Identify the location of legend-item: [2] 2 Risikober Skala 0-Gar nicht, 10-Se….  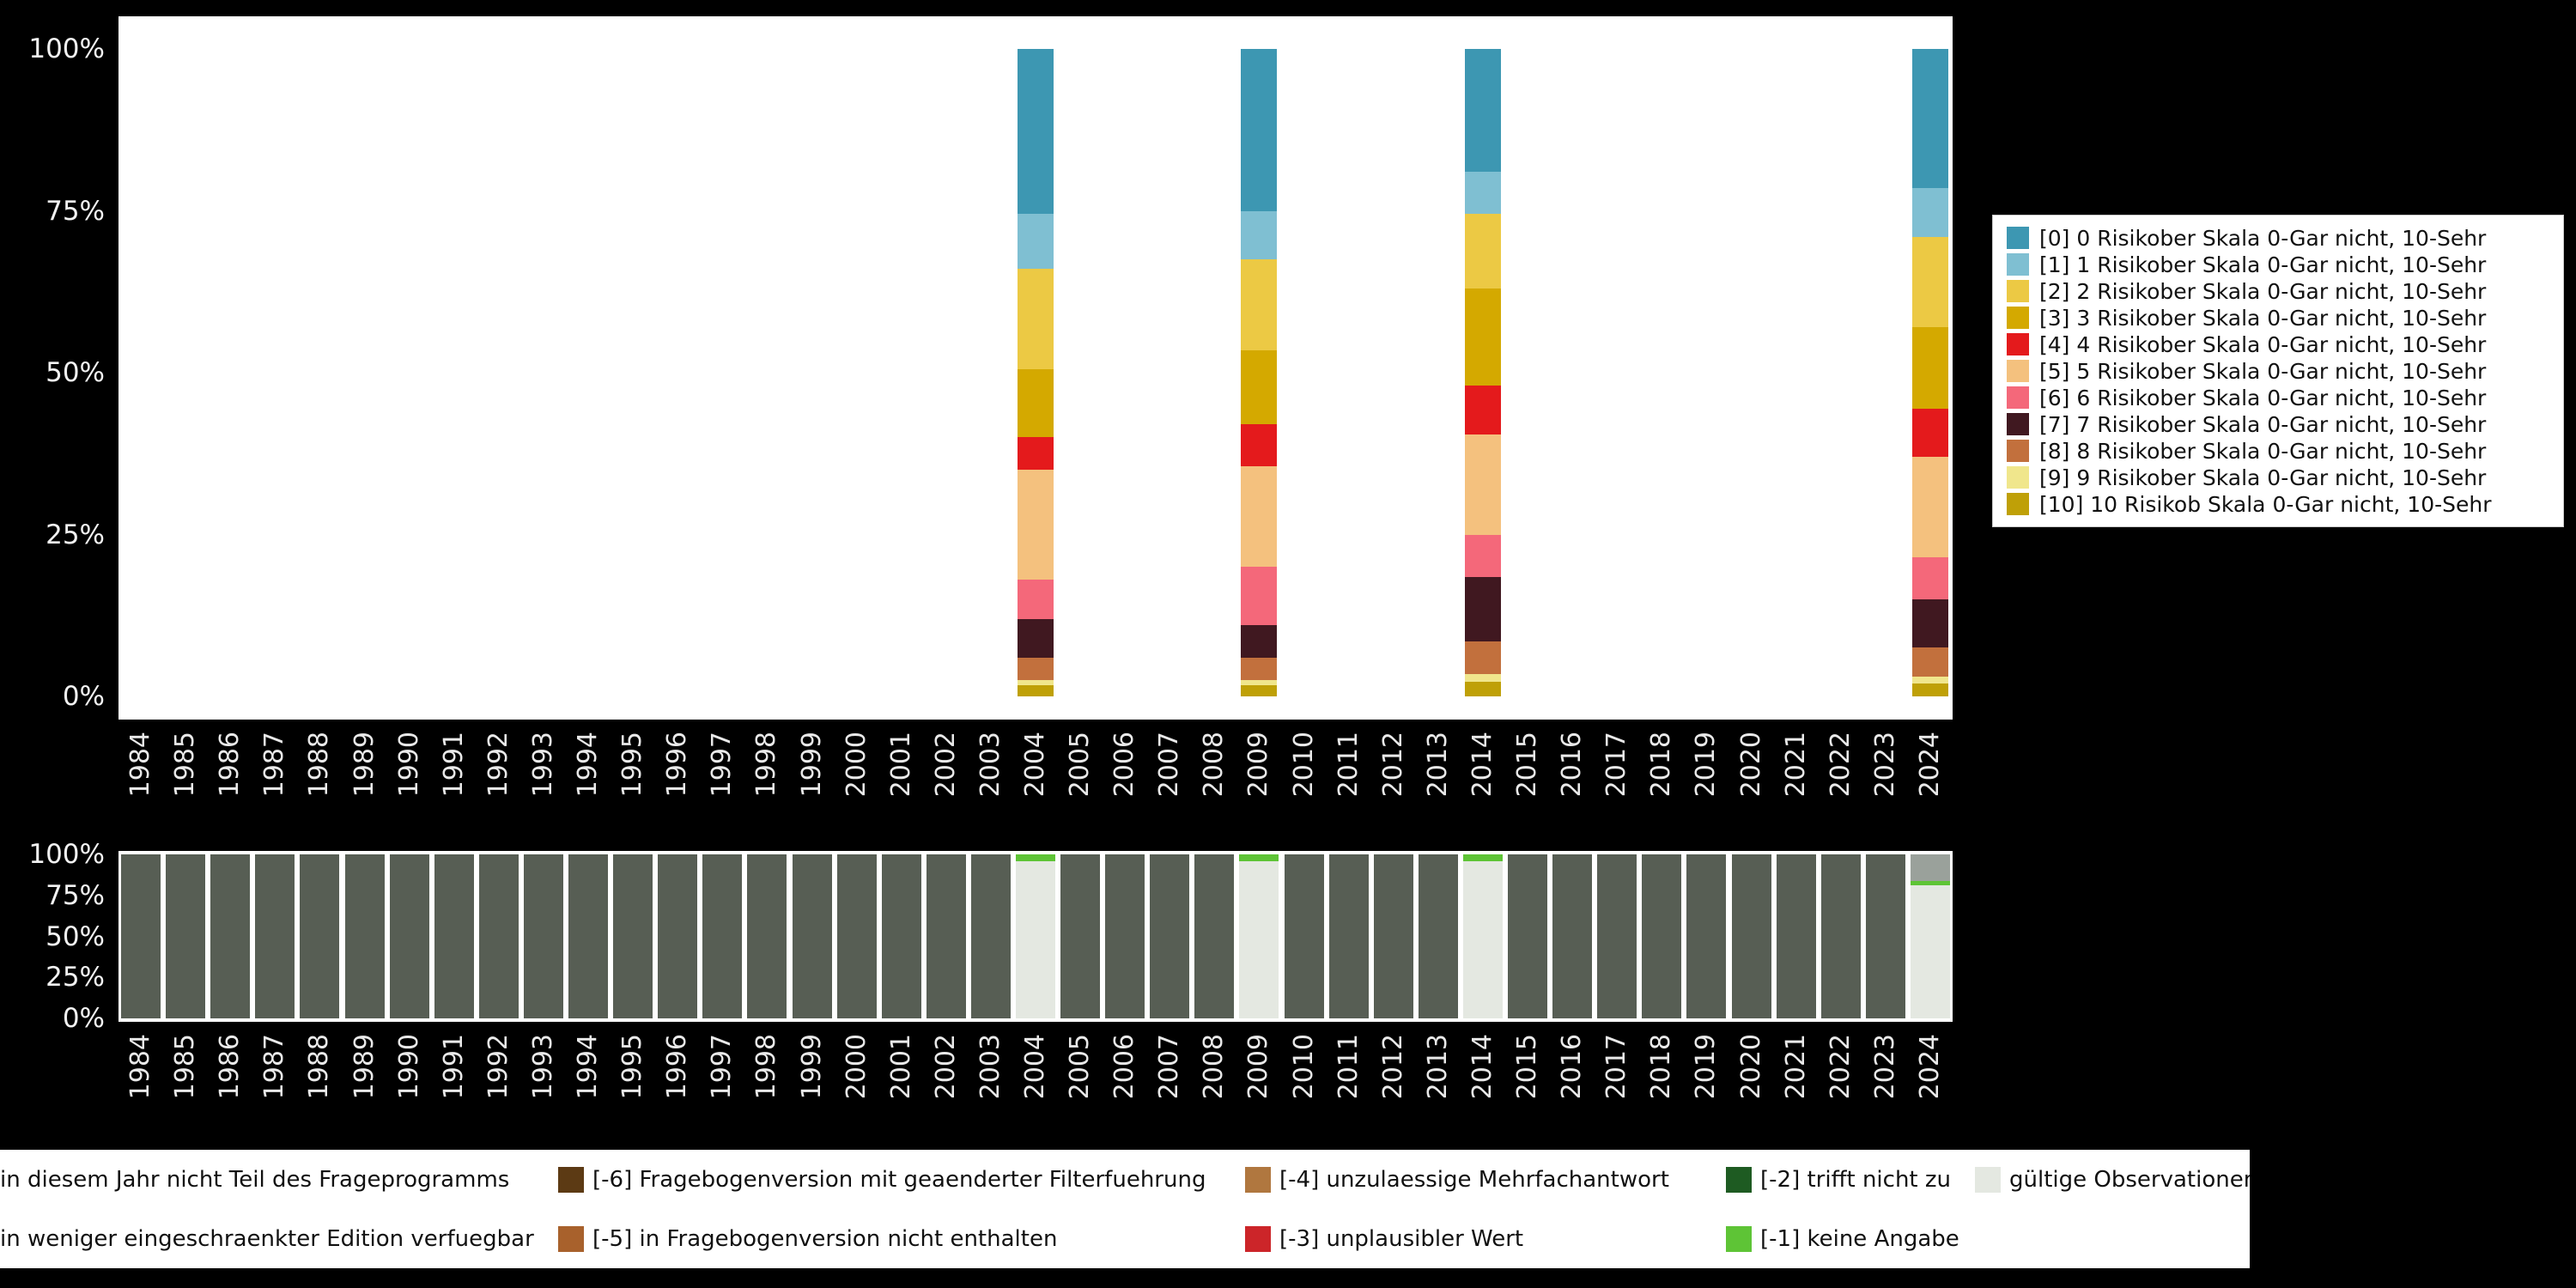
(2281, 291).